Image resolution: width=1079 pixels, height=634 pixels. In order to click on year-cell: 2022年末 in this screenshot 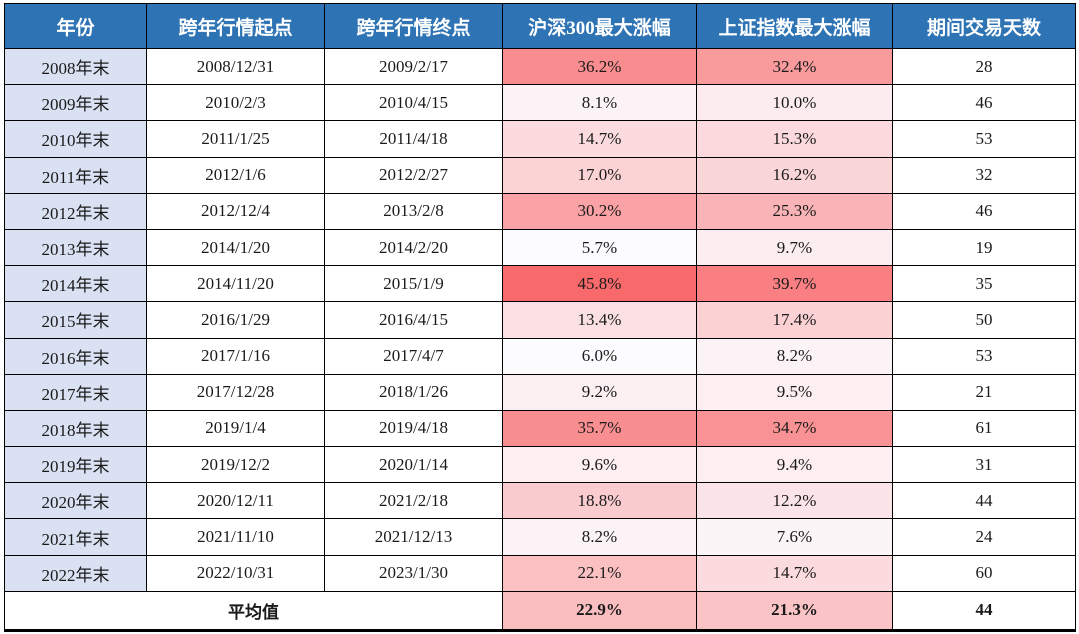, I will do `click(75, 573)`.